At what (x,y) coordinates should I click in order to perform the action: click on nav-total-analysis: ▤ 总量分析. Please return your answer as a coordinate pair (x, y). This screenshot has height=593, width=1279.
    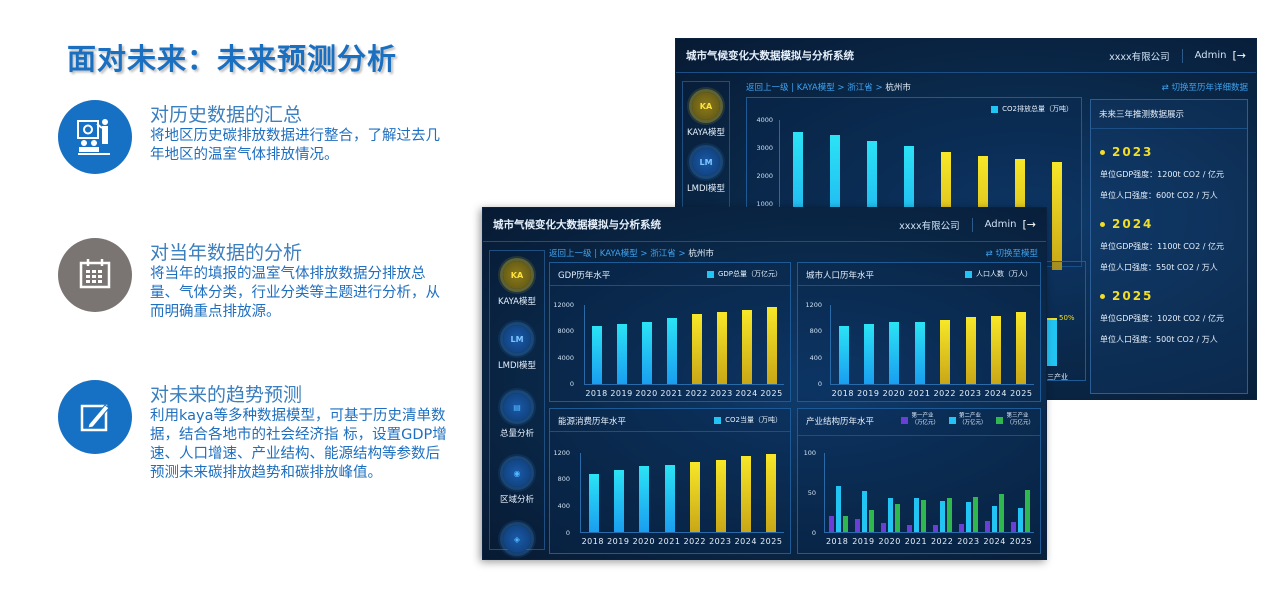
    Looking at the image, I should click on (517, 416).